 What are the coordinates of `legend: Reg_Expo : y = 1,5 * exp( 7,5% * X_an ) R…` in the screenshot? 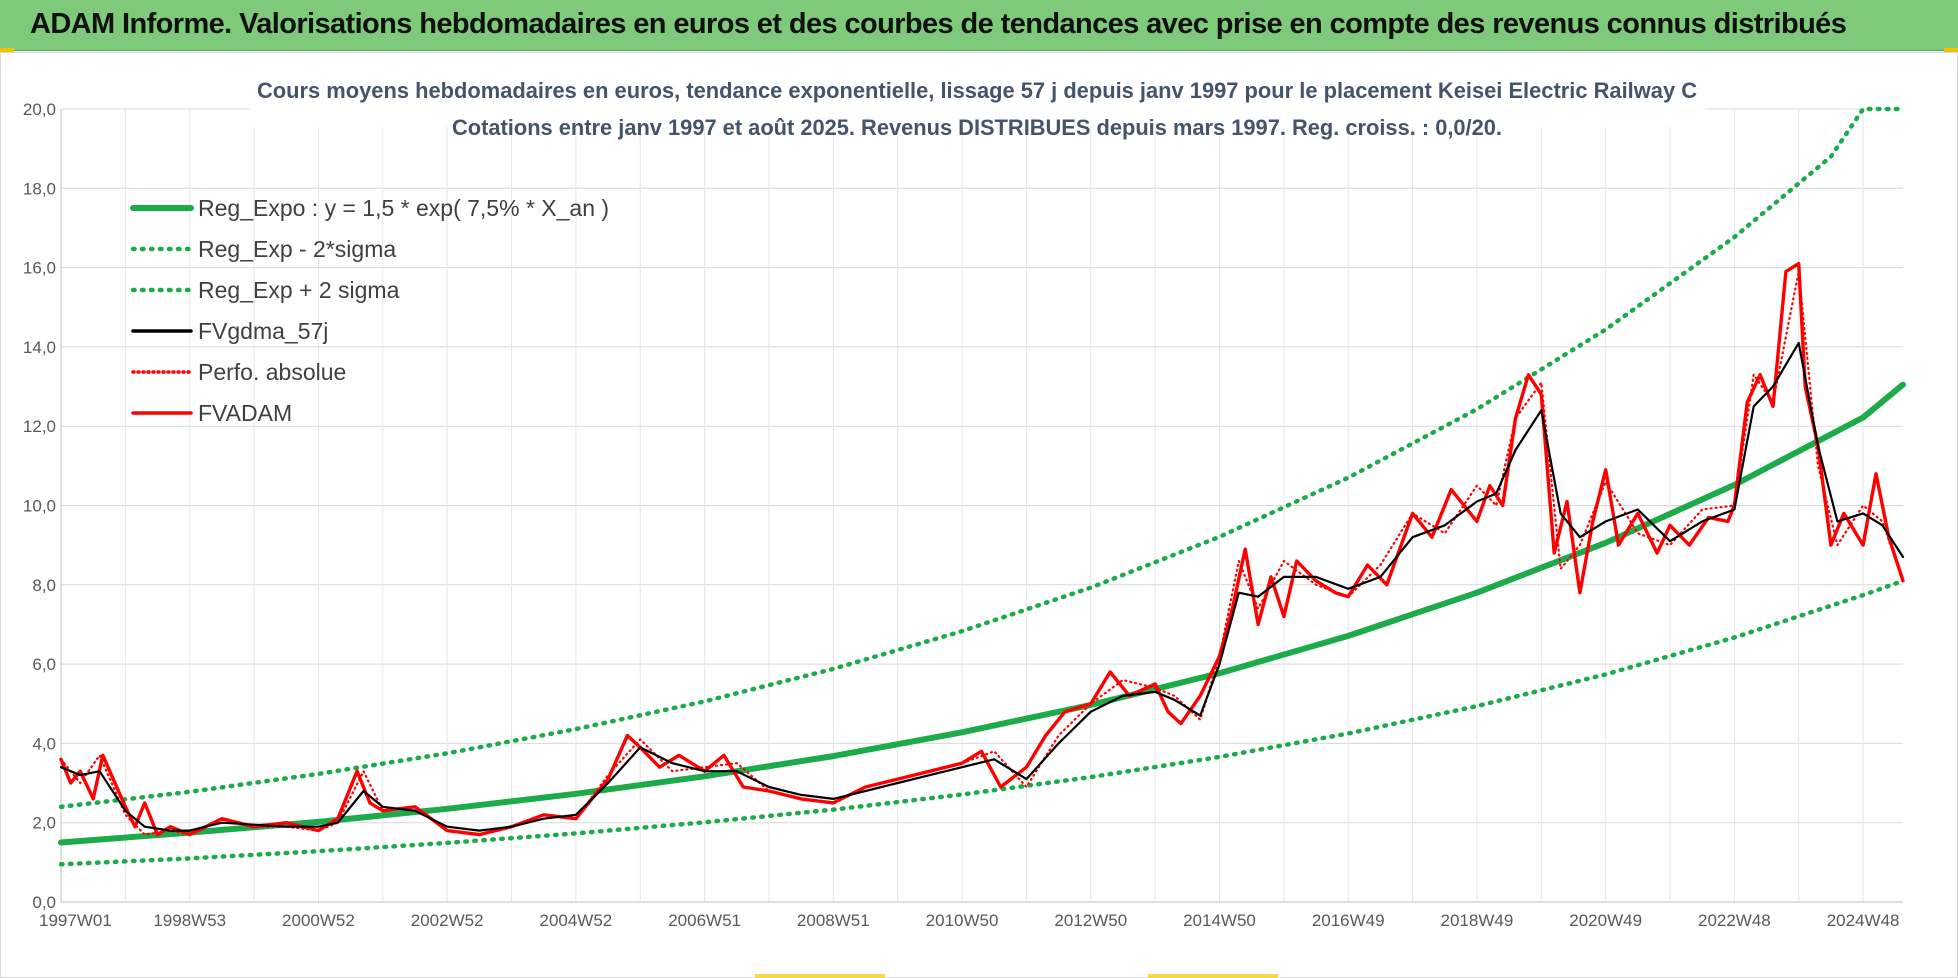 It's located at (369, 310).